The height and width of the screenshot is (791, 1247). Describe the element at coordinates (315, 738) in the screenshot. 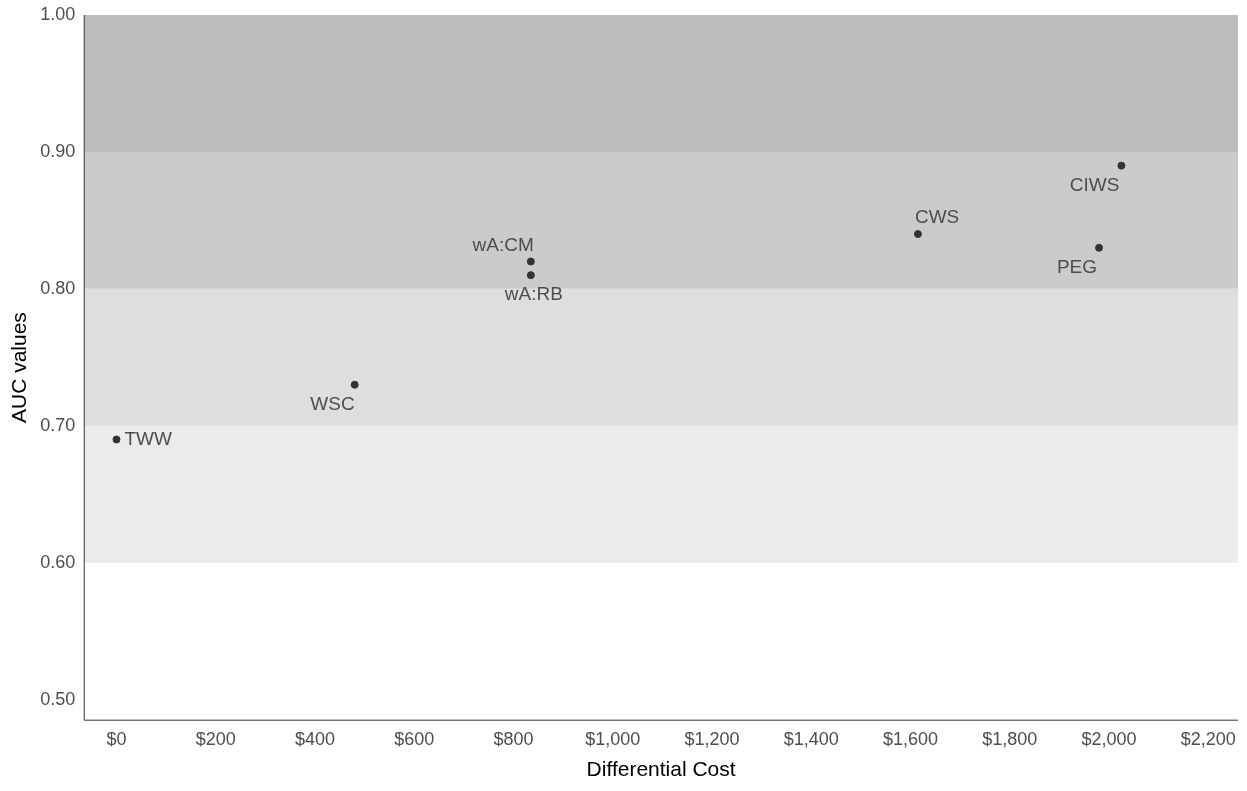

I see `x-tick-label: $400` at that location.